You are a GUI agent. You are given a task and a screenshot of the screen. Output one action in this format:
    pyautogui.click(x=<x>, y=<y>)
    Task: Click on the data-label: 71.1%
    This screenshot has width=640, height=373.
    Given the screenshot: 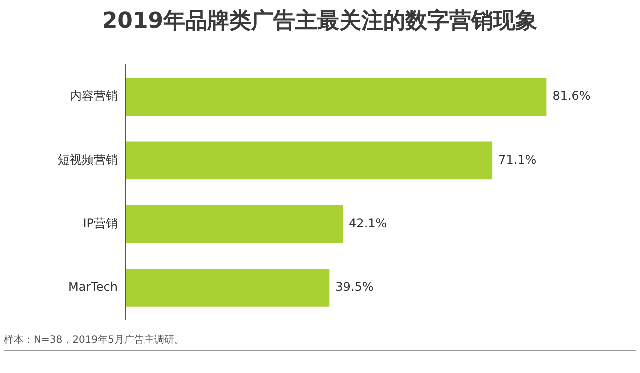 What is the action you would take?
    pyautogui.click(x=517, y=159)
    